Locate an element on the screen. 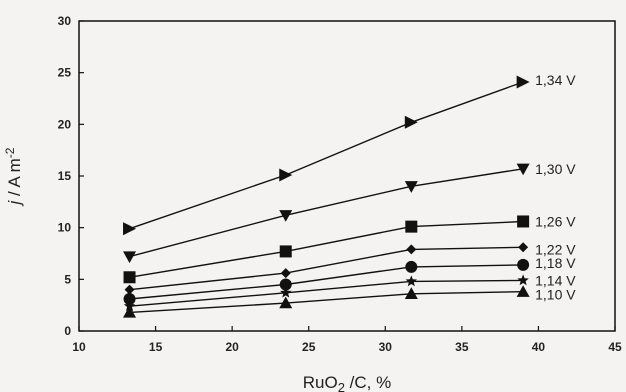  x-axis-title: RuO2 /C, % is located at coordinates (347, 382).